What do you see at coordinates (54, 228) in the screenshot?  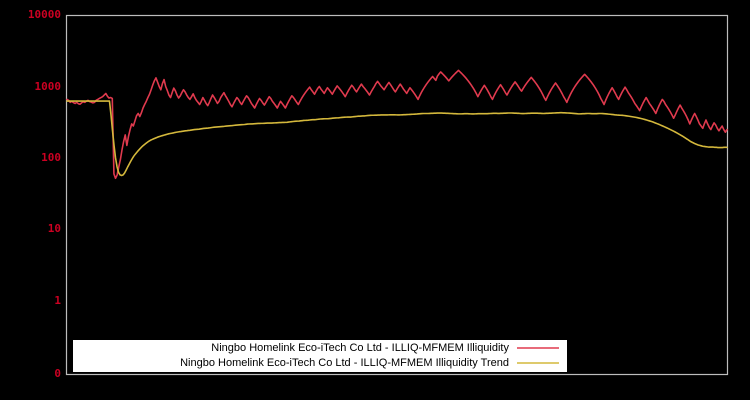 I see `y-tick-label: 10` at bounding box center [54, 228].